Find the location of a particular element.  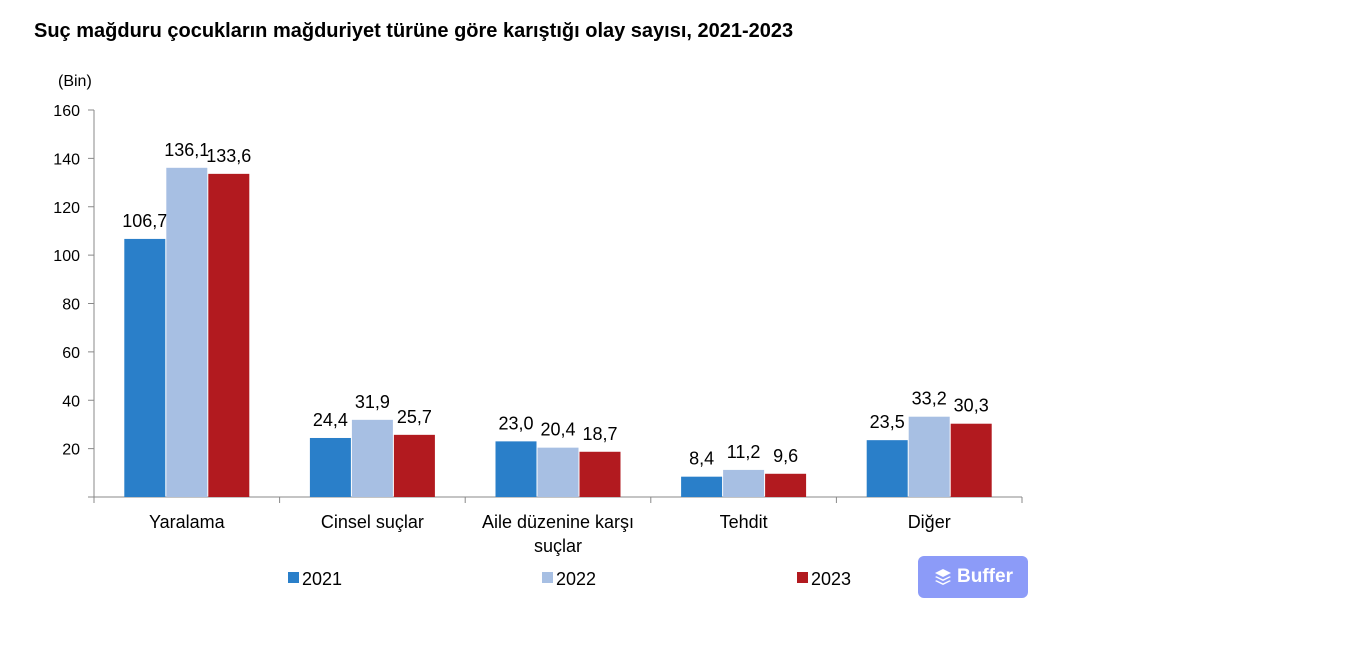

y-tick-label: 40 is located at coordinates (71, 401).